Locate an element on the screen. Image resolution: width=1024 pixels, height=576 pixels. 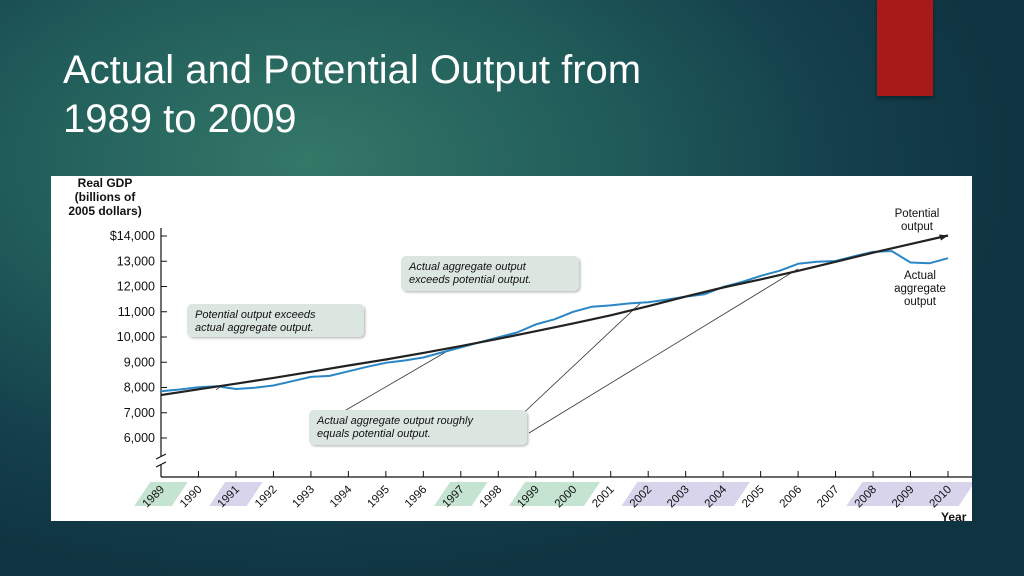
y-tick-label-13000: 13,000 is located at coordinates (136, 261).